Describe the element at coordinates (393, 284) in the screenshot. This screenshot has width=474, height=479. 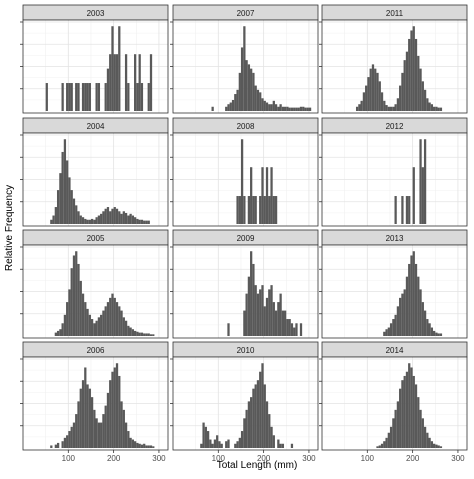
I see `facet-panel-2013: 2013` at that location.